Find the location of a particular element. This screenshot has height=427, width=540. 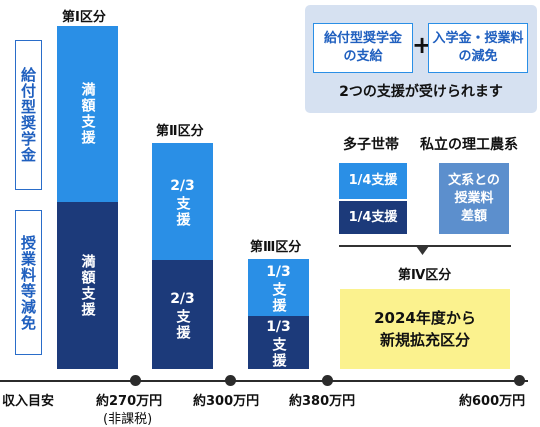

section-1-tuition-bar: 満額支援 is located at coordinates (87, 285).